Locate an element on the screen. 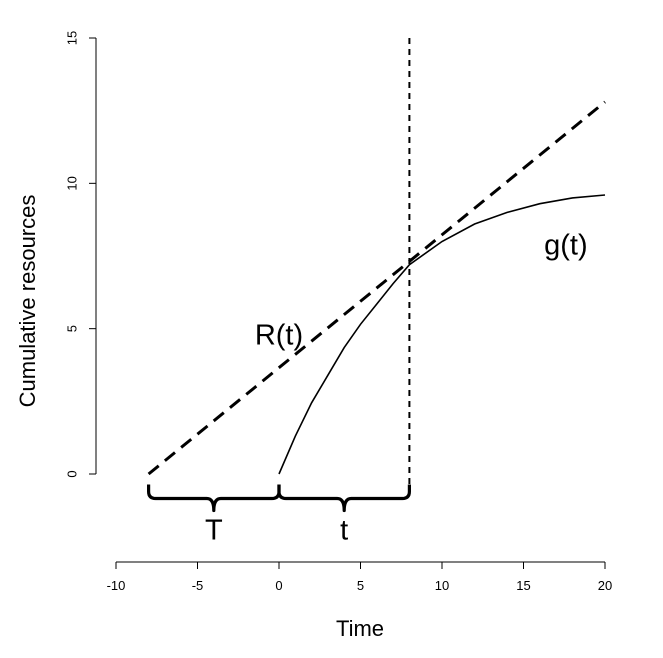  x-tick-label: 10 is located at coordinates (442, 585).